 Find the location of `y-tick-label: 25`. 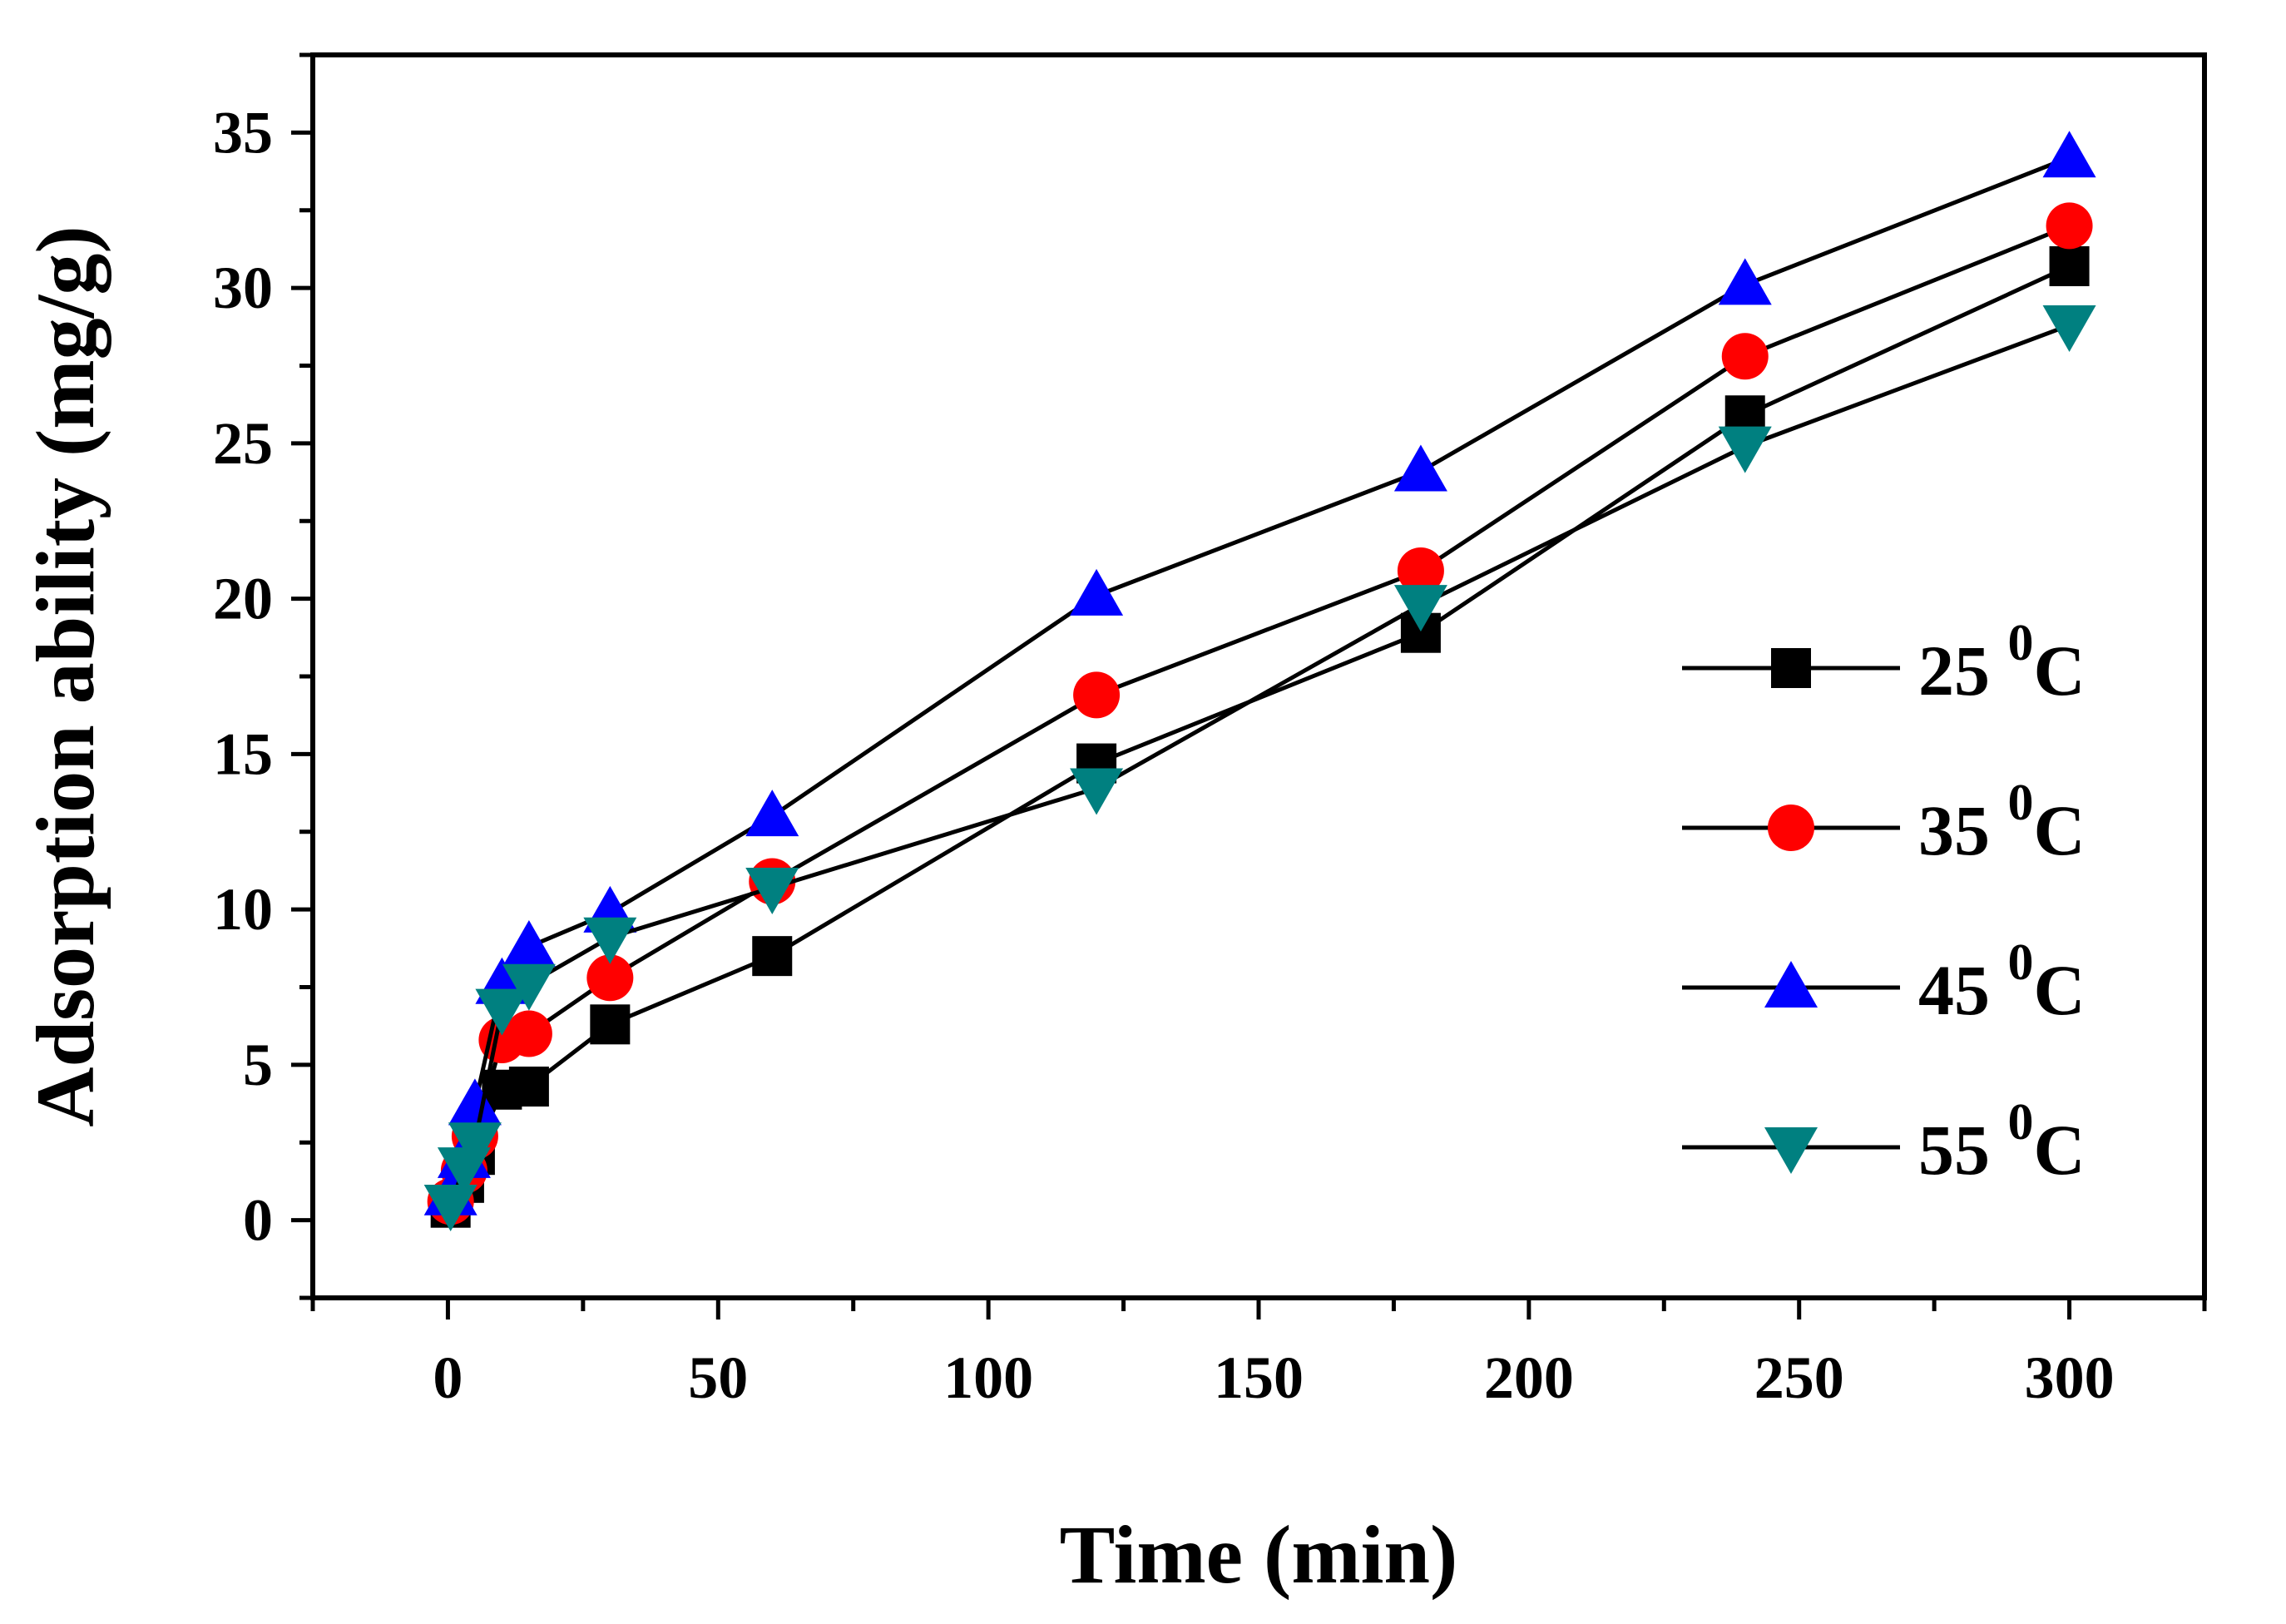

y-tick-label: 25 is located at coordinates (243, 444).